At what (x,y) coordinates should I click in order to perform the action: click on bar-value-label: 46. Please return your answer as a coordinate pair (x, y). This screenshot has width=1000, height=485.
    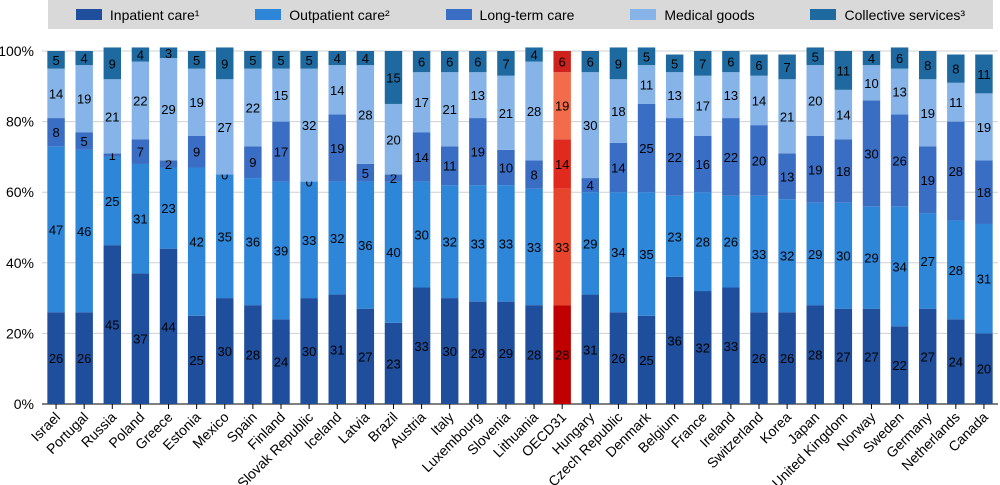
    Looking at the image, I should click on (84, 231).